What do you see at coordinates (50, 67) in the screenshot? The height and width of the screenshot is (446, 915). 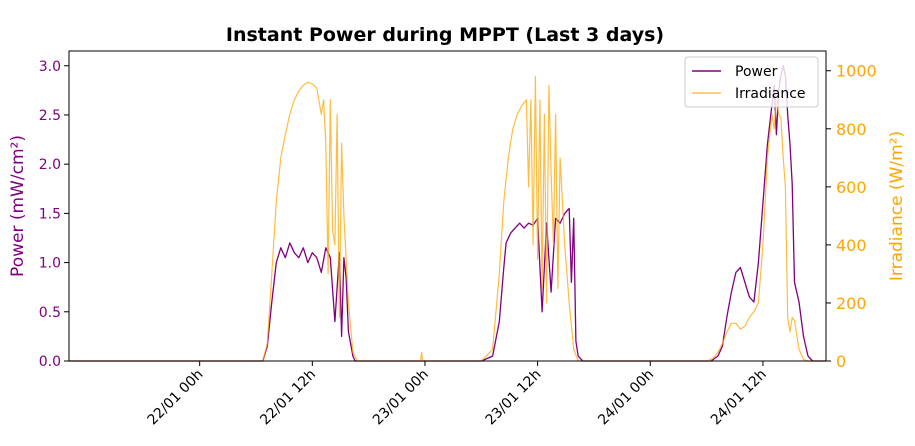 I see `y-left-tick-label: 3.0` at bounding box center [50, 67].